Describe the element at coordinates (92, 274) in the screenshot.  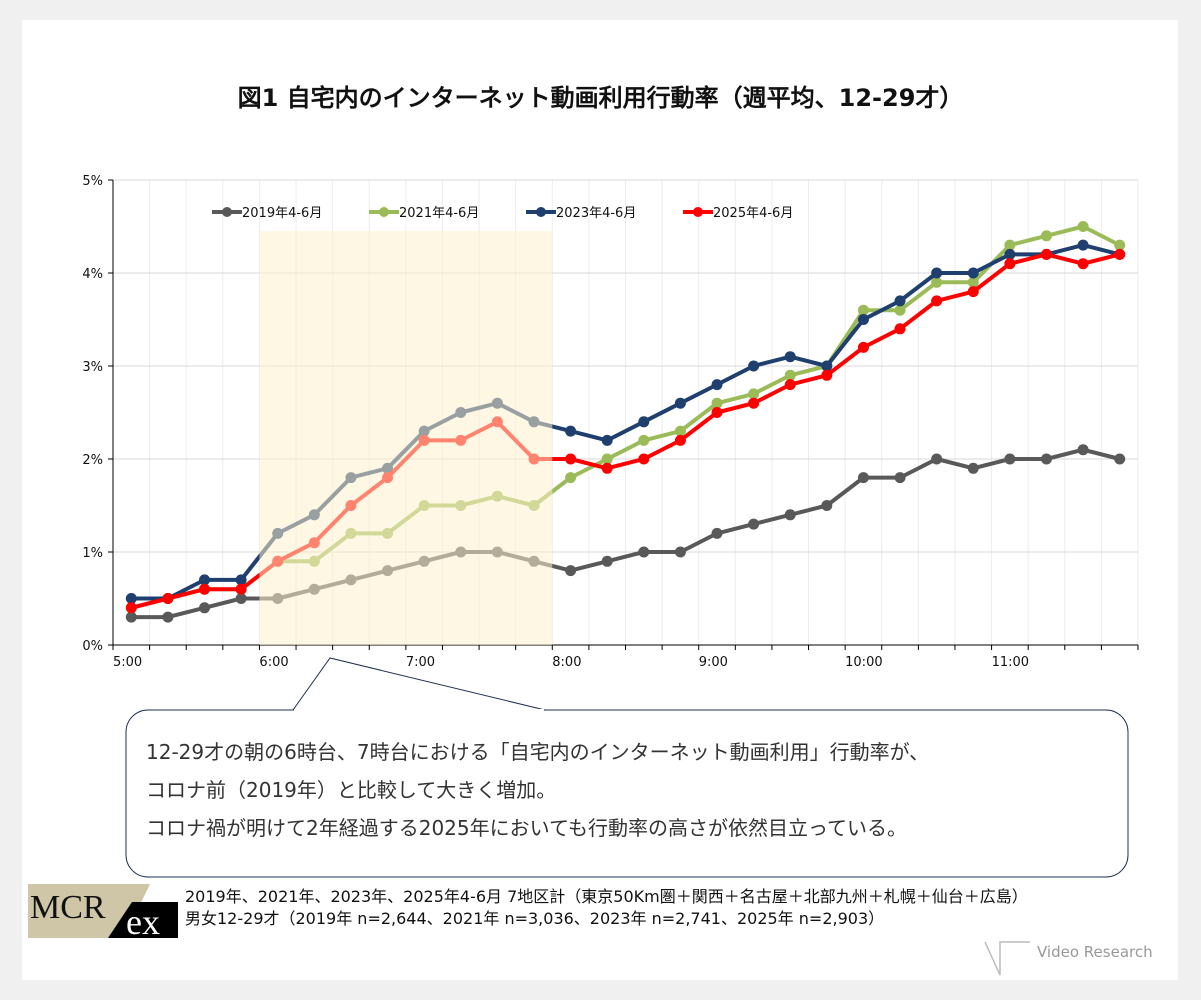
I see `y-tick-label: 4%` at that location.